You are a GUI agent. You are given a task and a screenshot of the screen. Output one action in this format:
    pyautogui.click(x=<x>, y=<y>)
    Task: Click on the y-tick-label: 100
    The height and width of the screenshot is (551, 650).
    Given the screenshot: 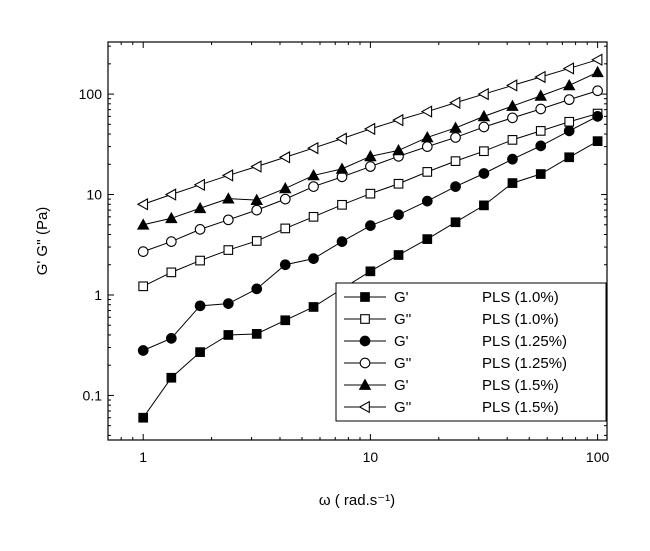 What is the action you would take?
    pyautogui.click(x=91, y=94)
    